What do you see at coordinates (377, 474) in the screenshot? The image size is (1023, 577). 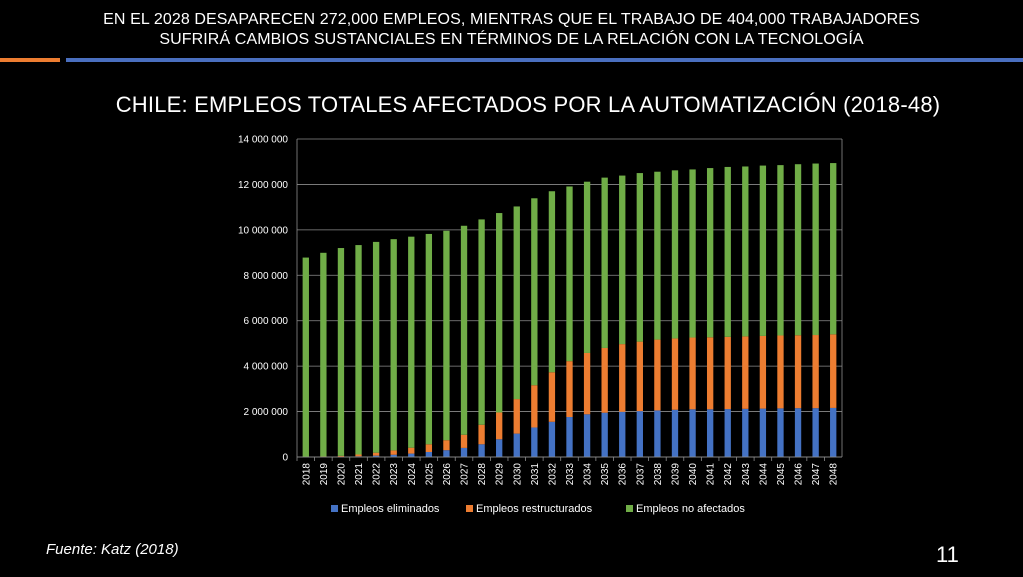 I see `x-tick-label: 2022` at bounding box center [377, 474].